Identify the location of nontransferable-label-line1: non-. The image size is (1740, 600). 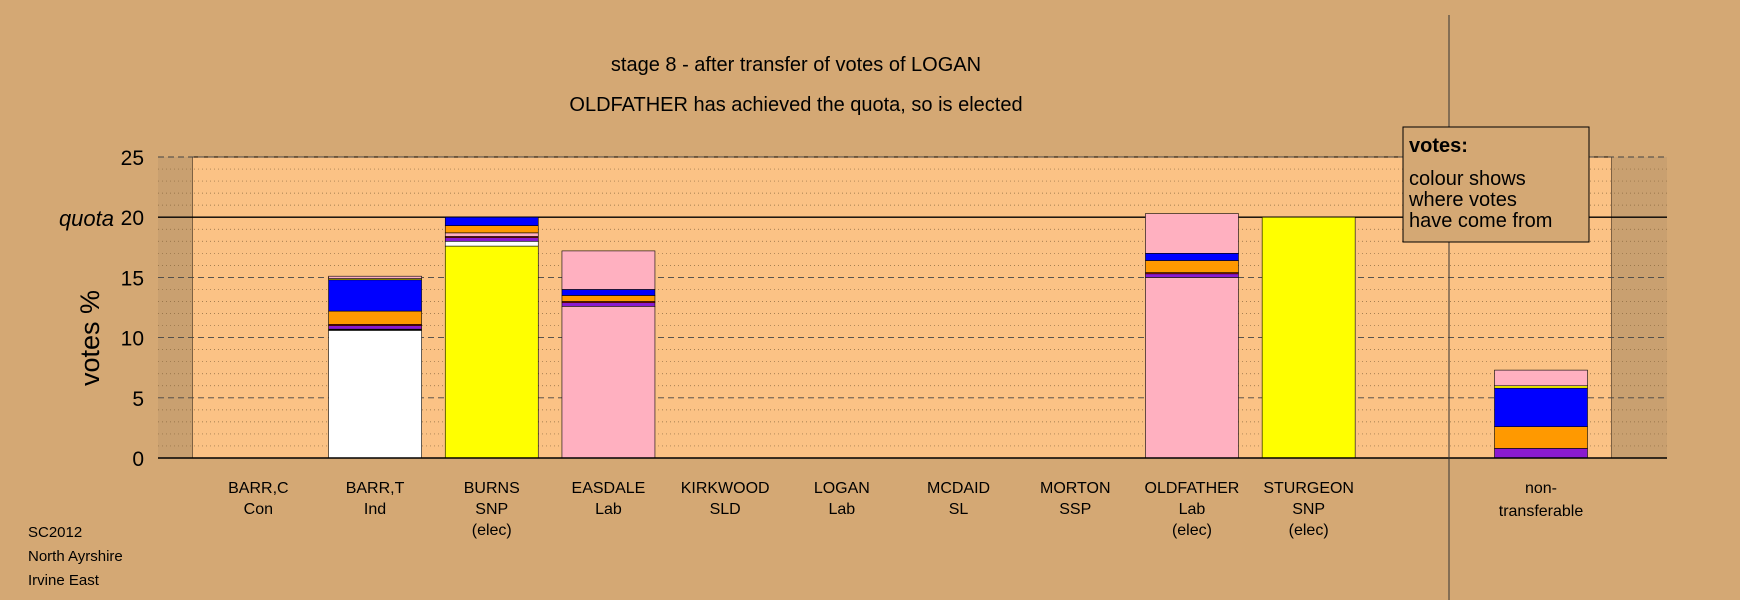
(1541, 488).